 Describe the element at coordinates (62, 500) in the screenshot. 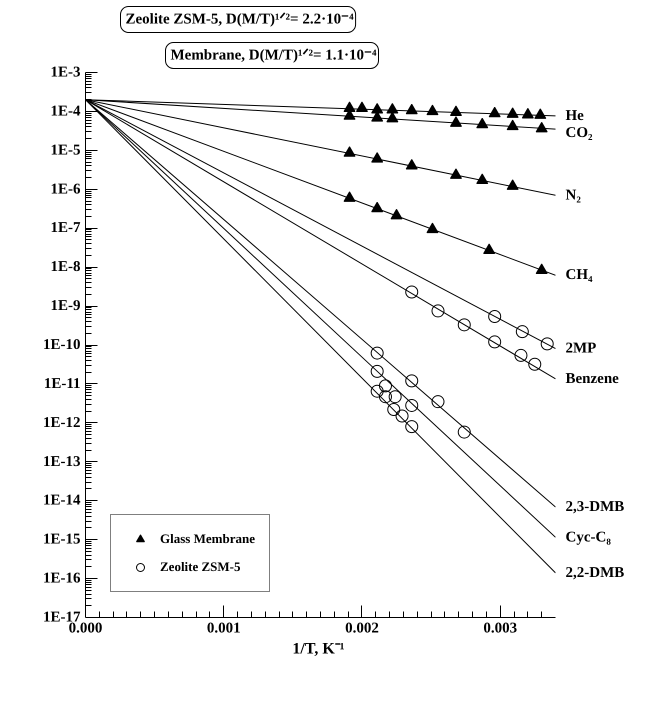

I see `y-tick-label: 1E-14` at that location.